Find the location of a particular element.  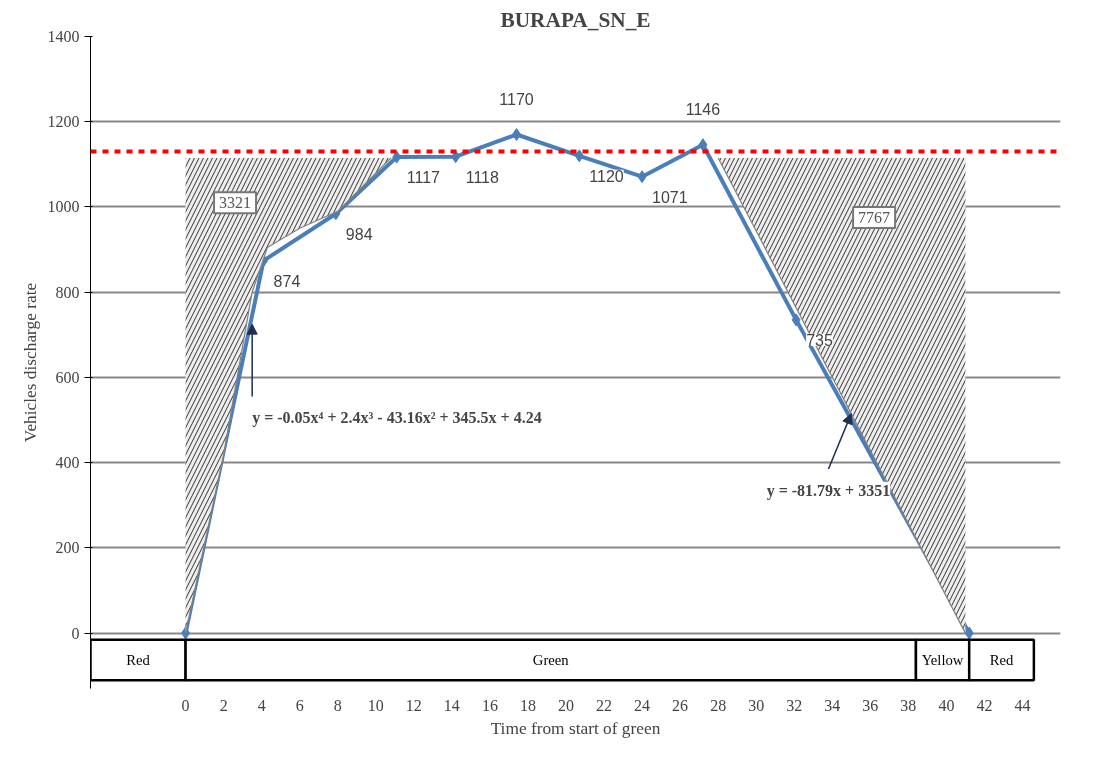

annotation: 3321 is located at coordinates (235, 203).